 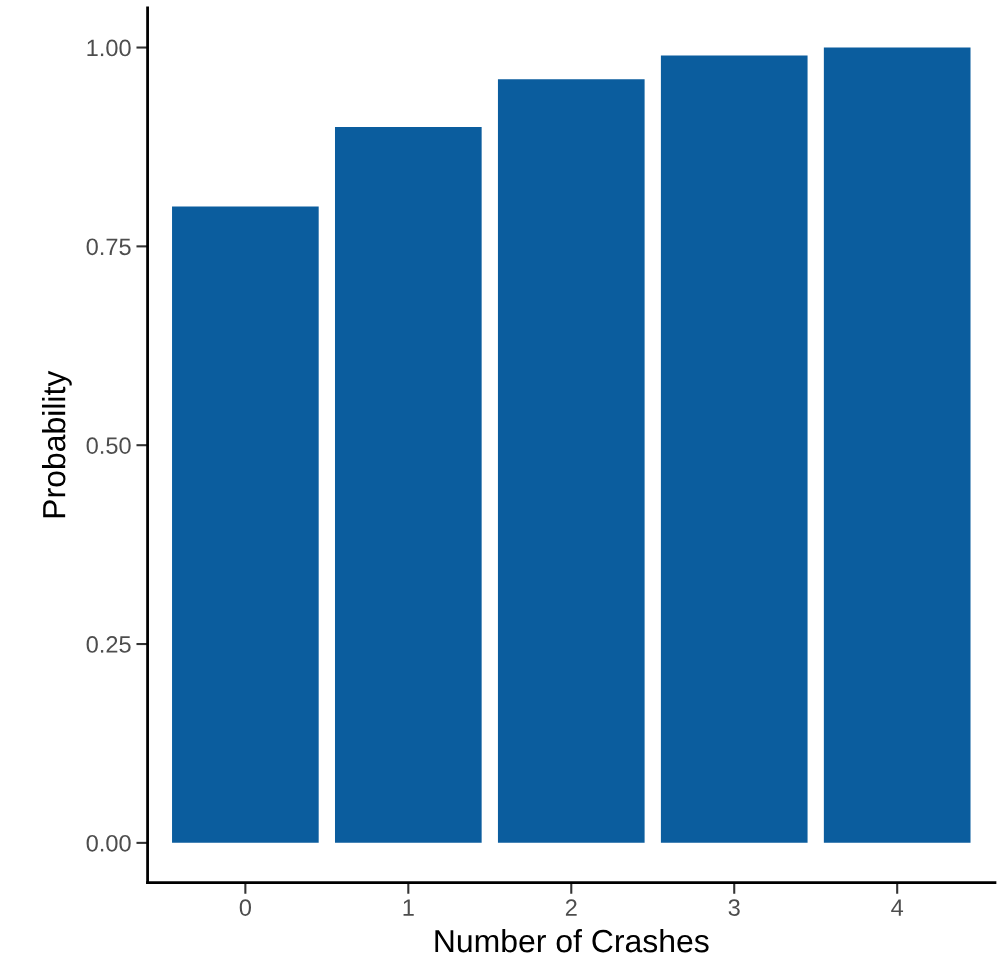 What do you see at coordinates (571, 907) in the screenshot?
I see `x-tick-label: 2` at bounding box center [571, 907].